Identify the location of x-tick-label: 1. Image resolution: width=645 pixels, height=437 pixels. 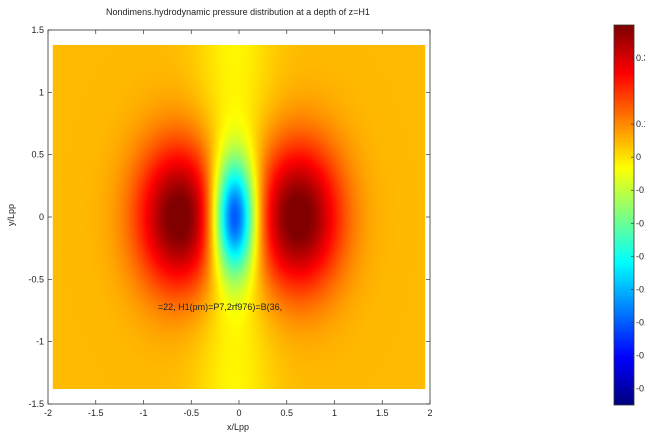
(334, 413).